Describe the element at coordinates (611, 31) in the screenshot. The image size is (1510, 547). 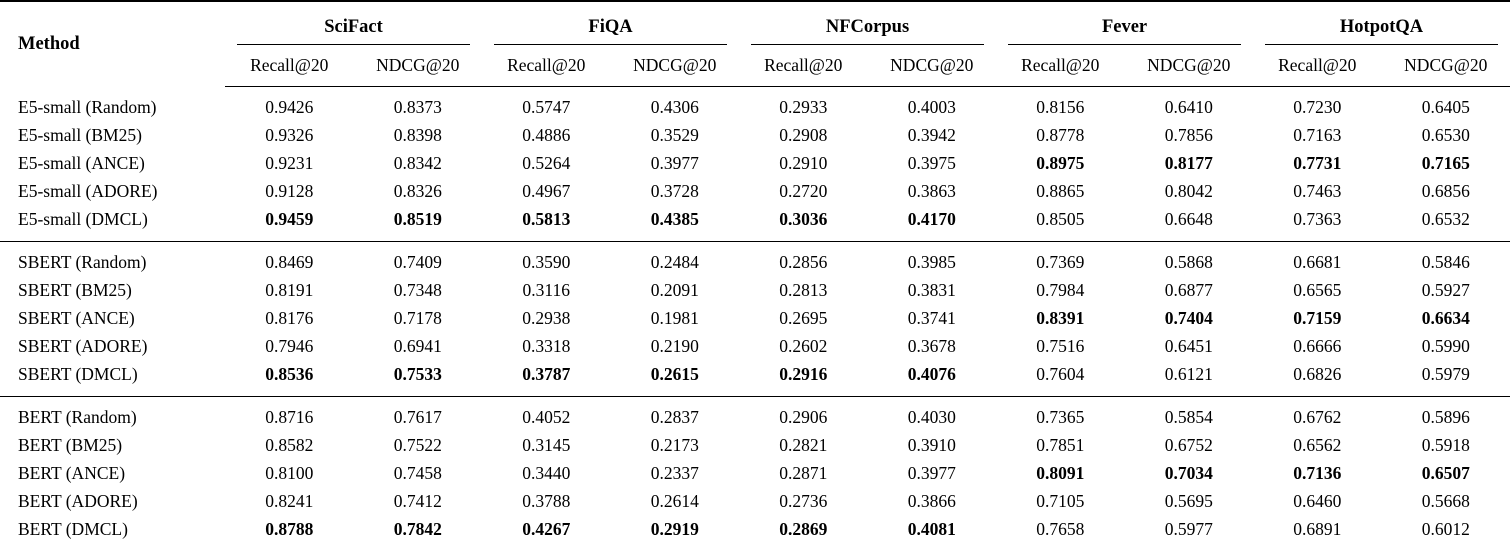
I see `group-label: FiQA` at that location.